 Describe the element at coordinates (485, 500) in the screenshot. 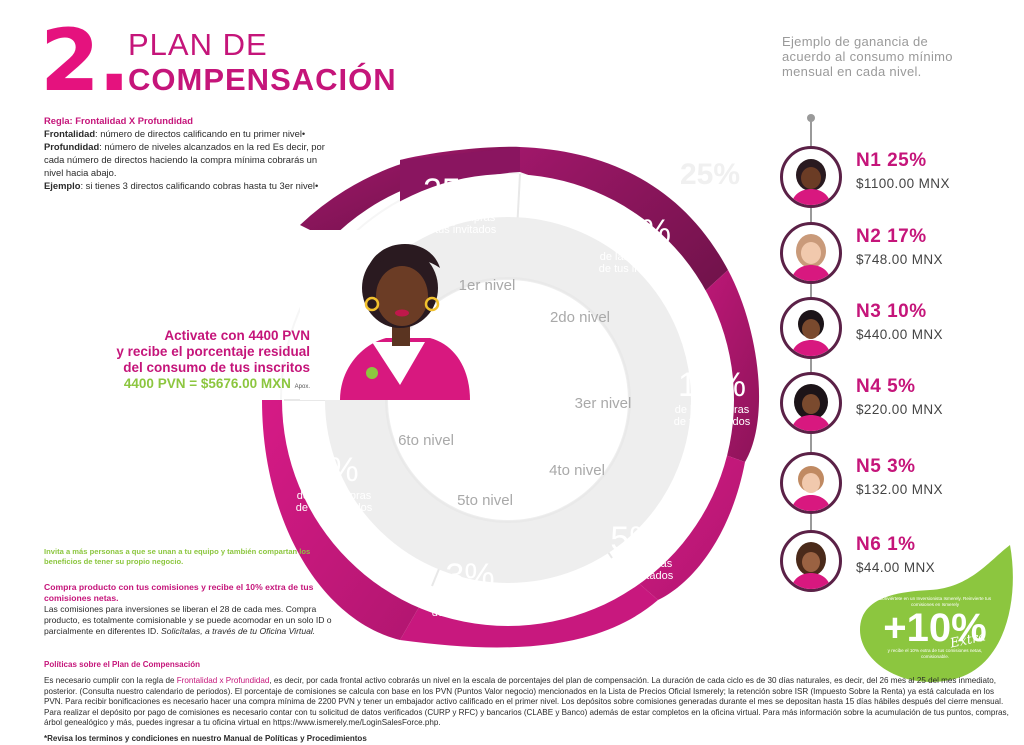

I see `inner-n5: 5to nivel` at that location.